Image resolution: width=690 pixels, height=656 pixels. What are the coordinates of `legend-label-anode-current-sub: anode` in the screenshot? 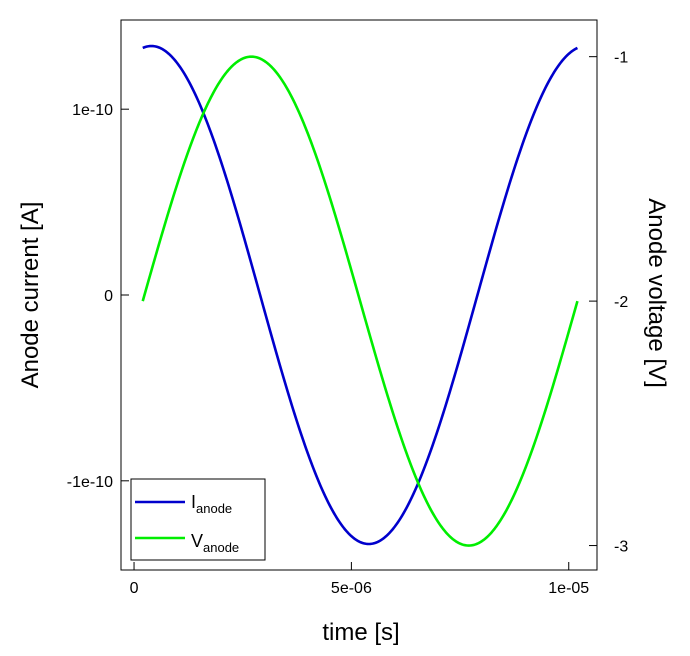 It's located at (214, 508).